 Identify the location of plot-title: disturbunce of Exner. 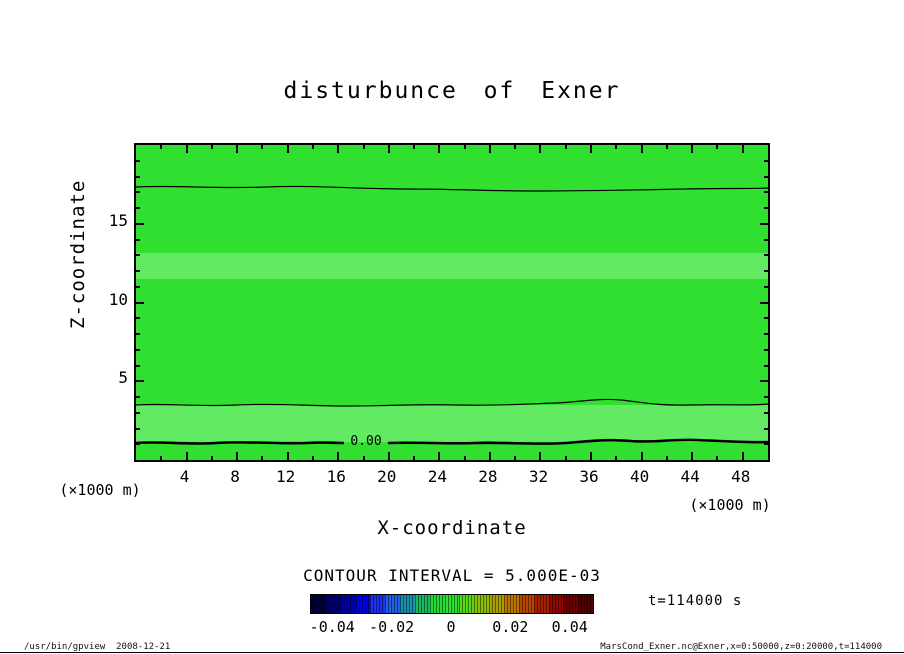
(452, 91).